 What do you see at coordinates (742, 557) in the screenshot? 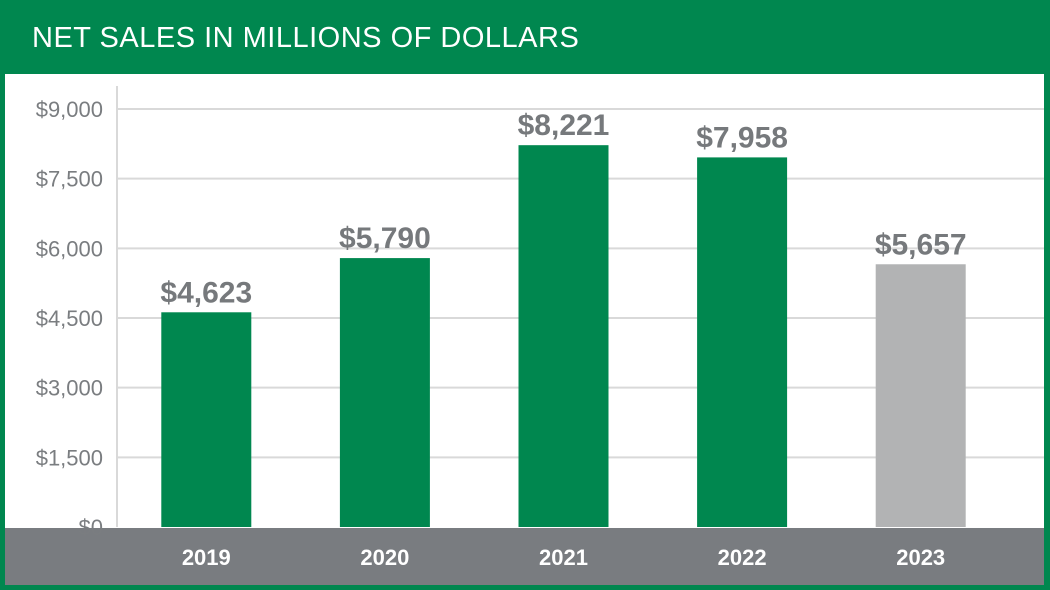
I see `x-tick-label: 2022` at bounding box center [742, 557].